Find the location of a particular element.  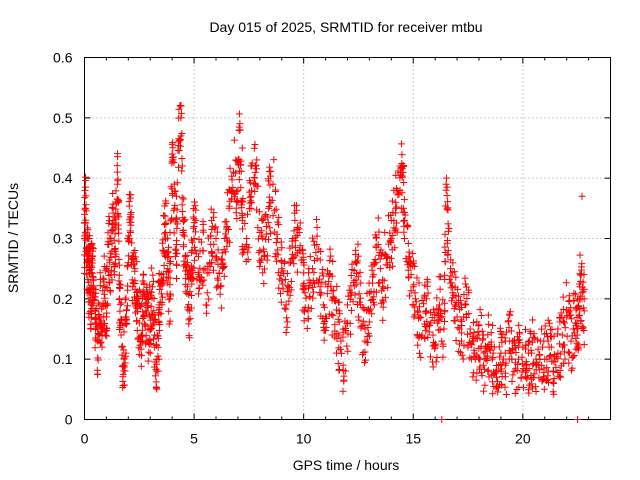

x-tick-label: 10 is located at coordinates (304, 439).